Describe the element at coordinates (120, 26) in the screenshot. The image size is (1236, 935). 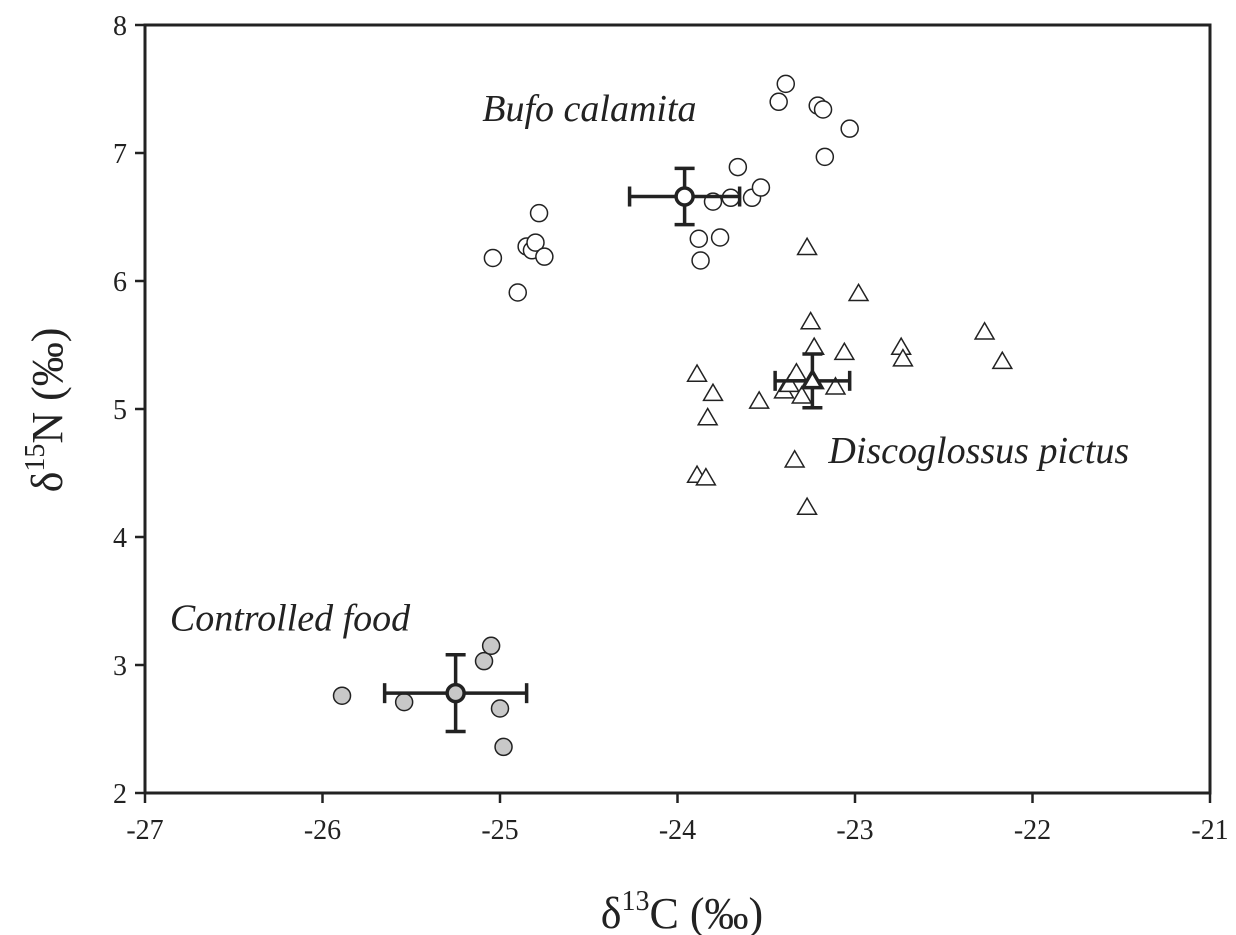
I see `y-tick-label: 8` at that location.